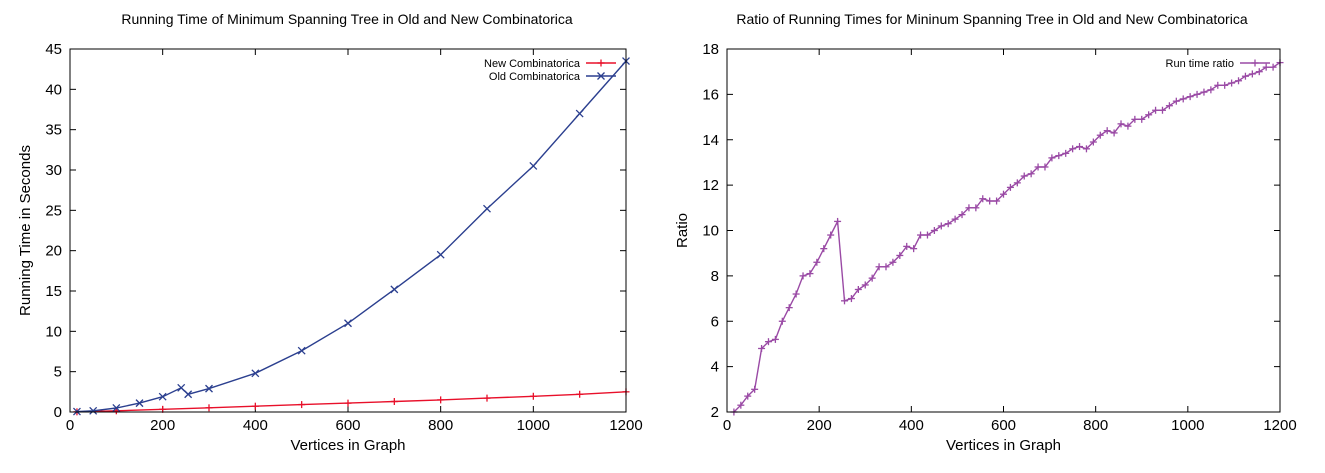 The height and width of the screenshot is (473, 1325). I want to click on right-chart-y-tick-label: 6, so click(715, 321).